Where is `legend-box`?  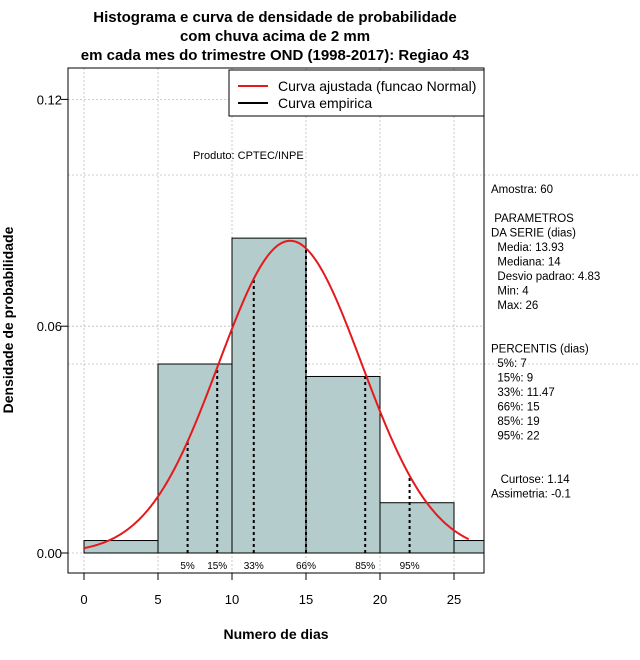 legend-box is located at coordinates (356, 93).